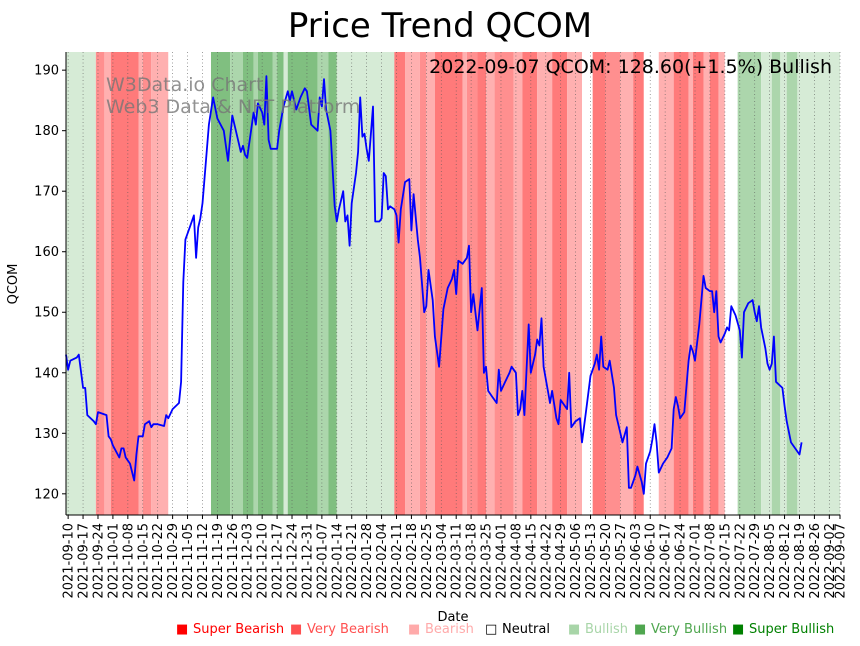 Image resolution: width=860 pixels, height=646 pixels. Describe the element at coordinates (651, 561) in the screenshot. I see `x-tick-label: 2022-06-10` at that location.